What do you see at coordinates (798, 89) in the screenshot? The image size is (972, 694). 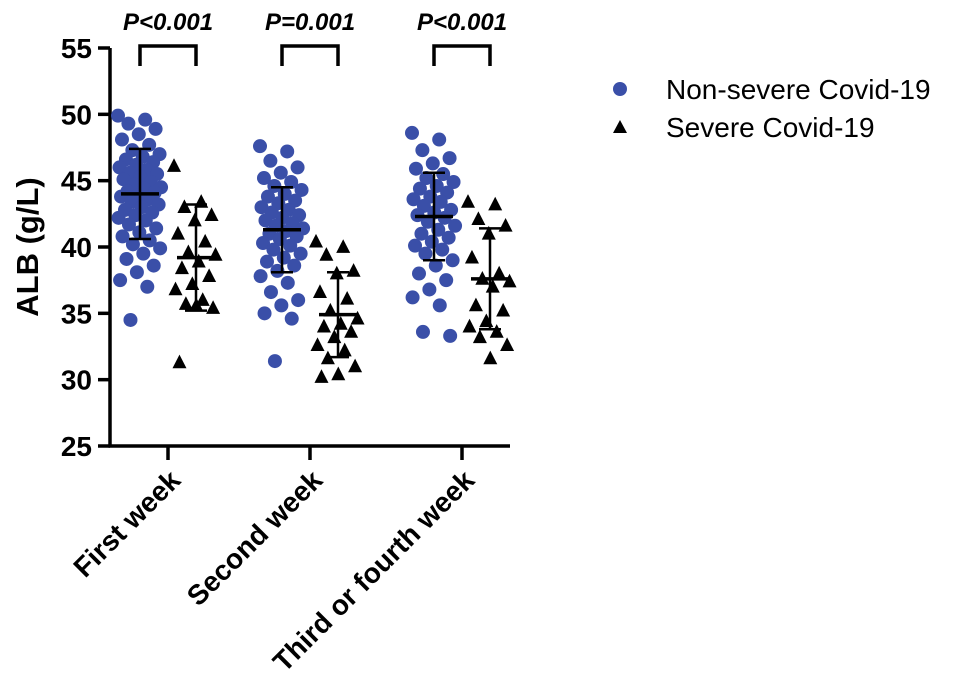 I see `legend-label-non-severe: Non-severe Covid-19` at bounding box center [798, 89].